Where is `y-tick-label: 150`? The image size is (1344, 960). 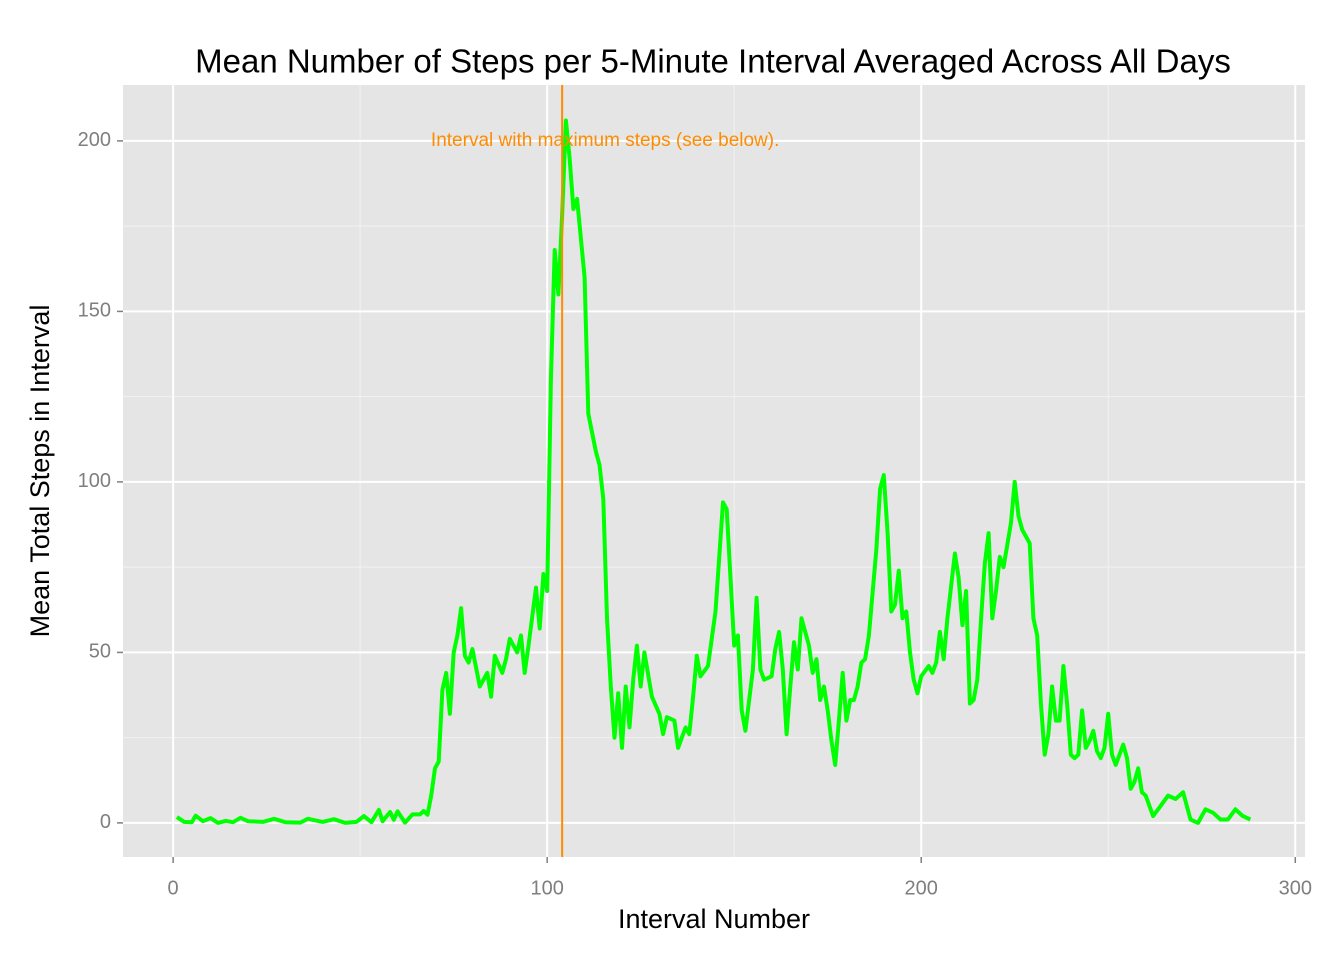 y-tick-label: 150 is located at coordinates (94, 311).